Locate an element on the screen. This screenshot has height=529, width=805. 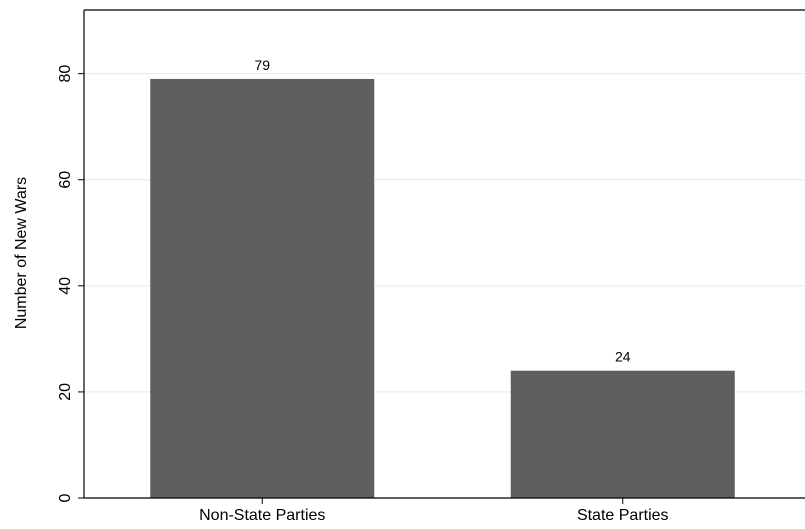
y-tick-label: 80 is located at coordinates (65, 74).